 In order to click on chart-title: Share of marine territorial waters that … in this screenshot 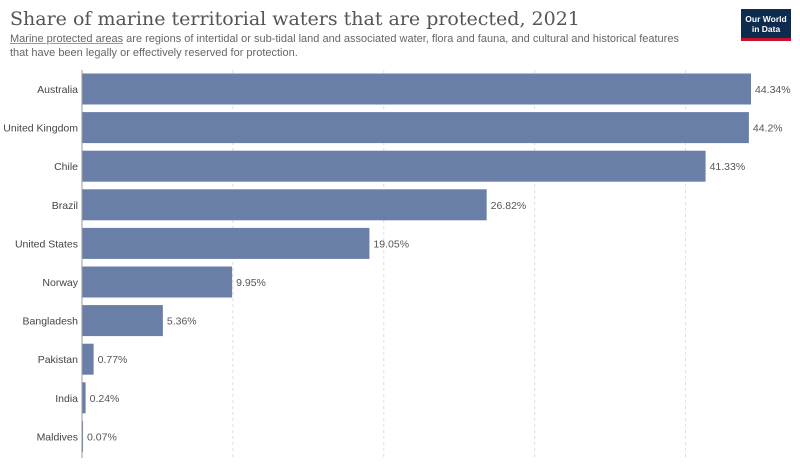, I will do `click(295, 19)`.